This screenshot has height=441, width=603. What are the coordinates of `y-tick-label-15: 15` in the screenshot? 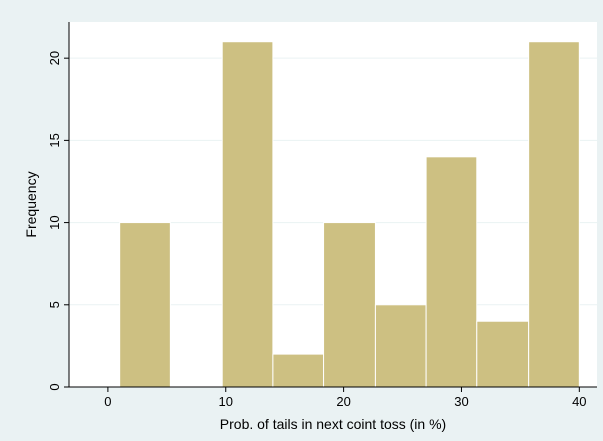 It's located at (54, 140).